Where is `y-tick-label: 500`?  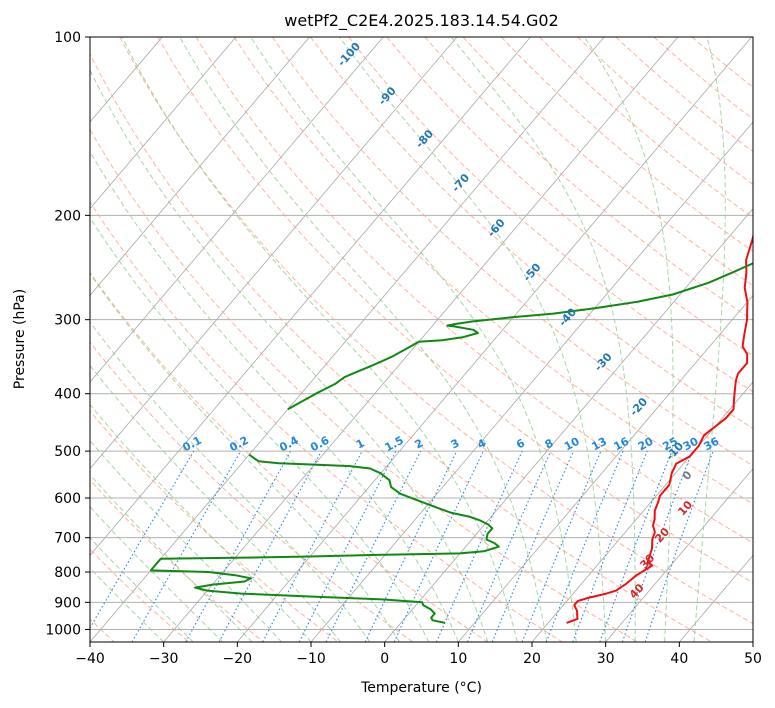
y-tick-label: 500 is located at coordinates (67, 452).